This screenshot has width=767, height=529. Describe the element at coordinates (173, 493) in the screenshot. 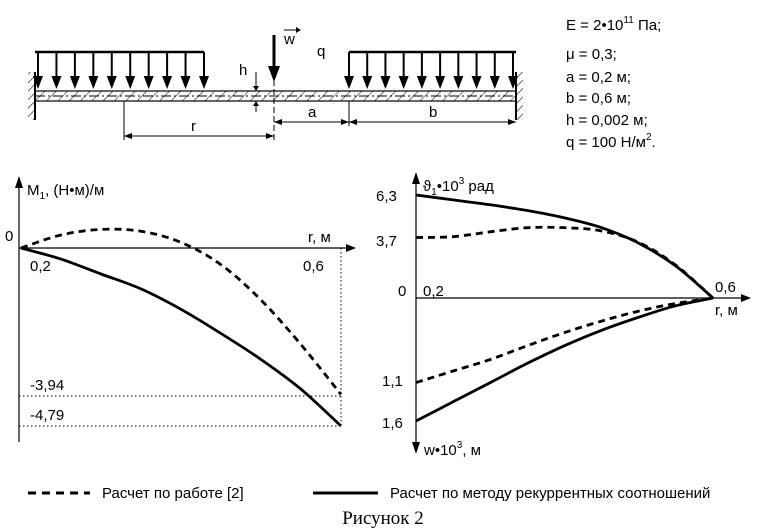

I see `legend-label: Расчет по работе [2]` at that location.